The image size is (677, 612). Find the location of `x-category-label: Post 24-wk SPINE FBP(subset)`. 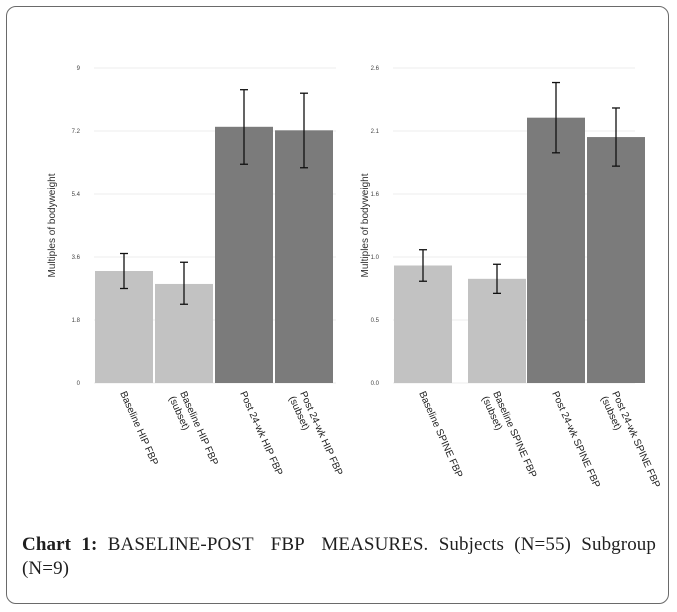

x-category-label: Post 24-wk SPINE FBP(subset) is located at coordinates (630, 442).